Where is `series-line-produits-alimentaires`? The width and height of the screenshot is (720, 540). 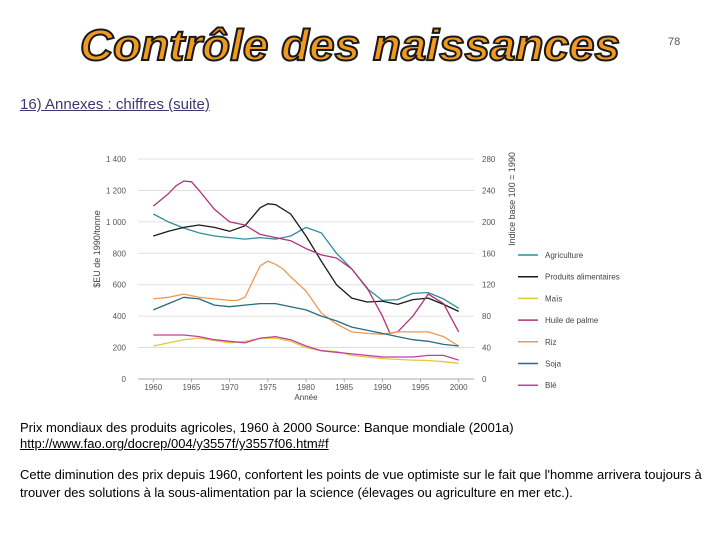 series-line-produits-alimentaires is located at coordinates (306, 257).